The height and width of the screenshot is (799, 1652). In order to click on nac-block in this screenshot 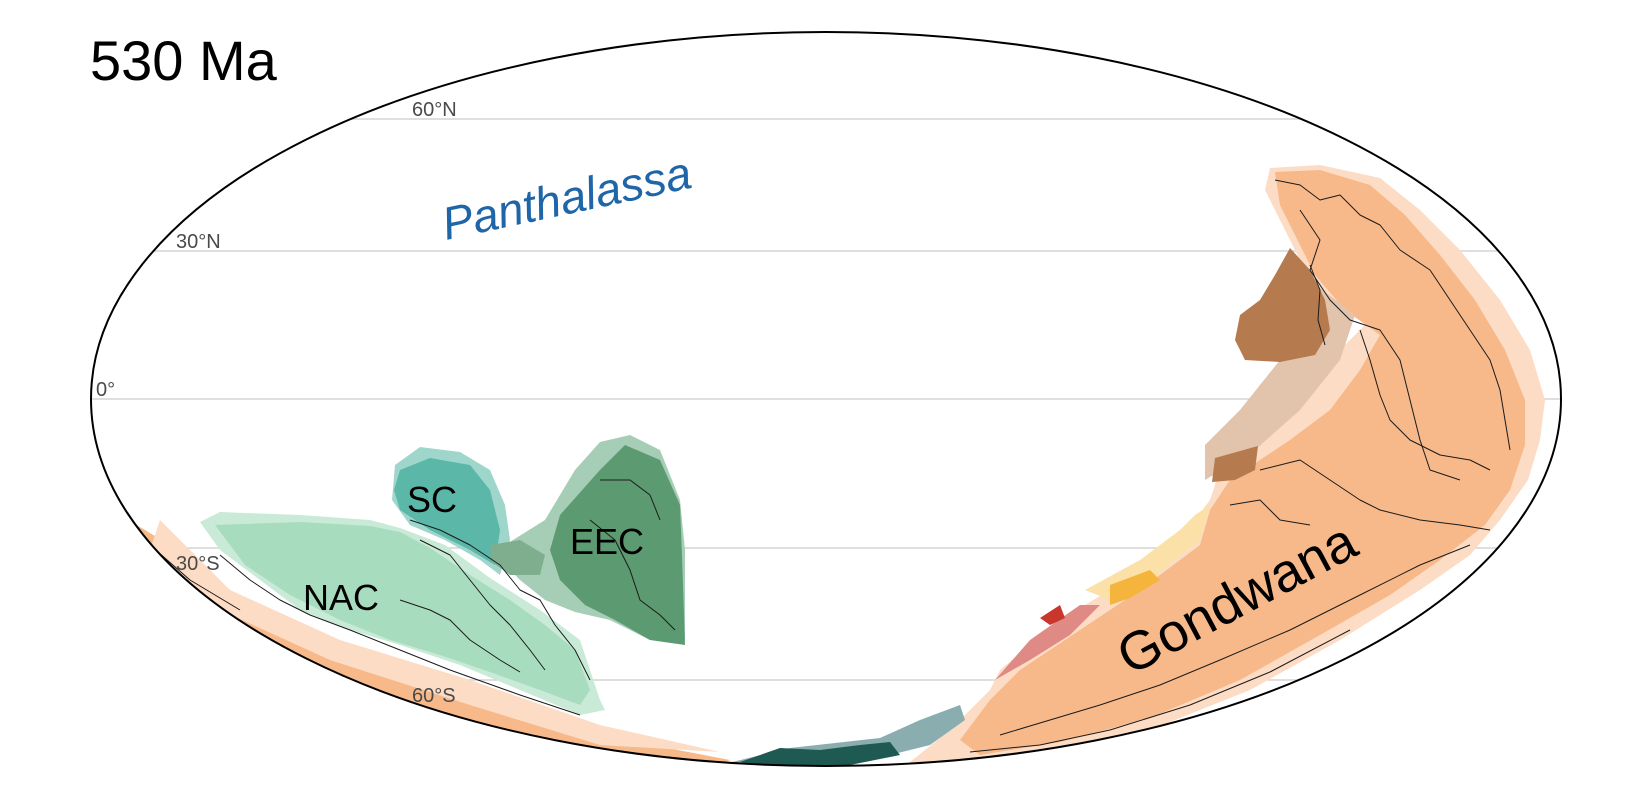, I will do `click(402, 613)`.